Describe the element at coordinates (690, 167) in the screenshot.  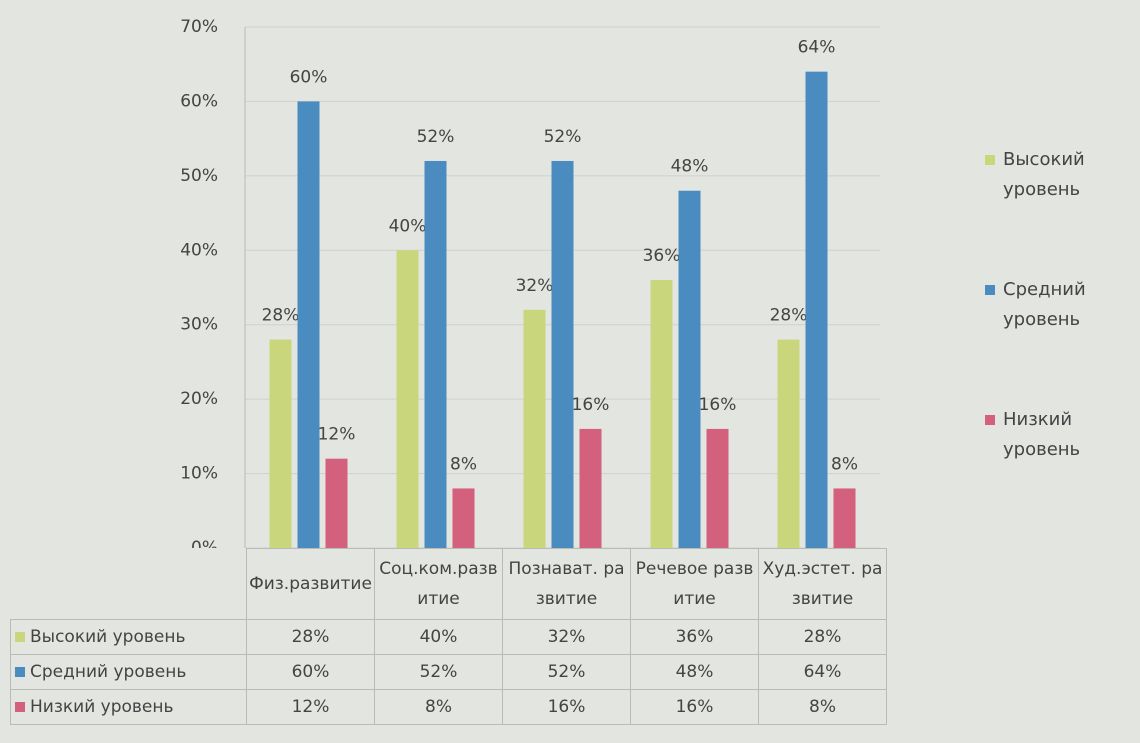
I see `data-label: 48%` at that location.